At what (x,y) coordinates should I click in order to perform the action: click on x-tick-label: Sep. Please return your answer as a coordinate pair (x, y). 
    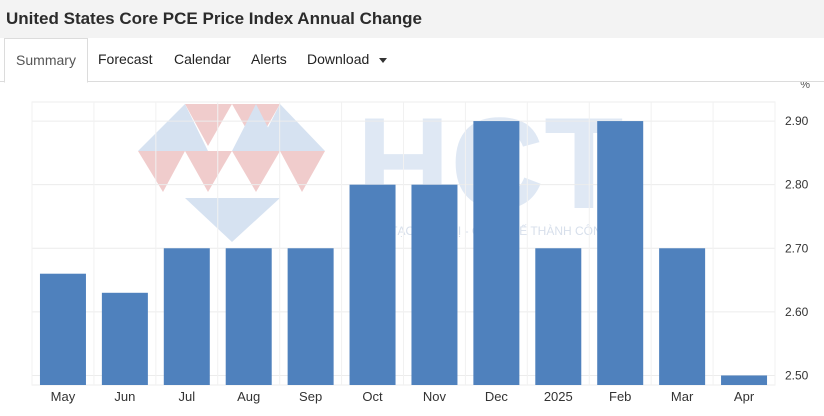
    Looking at the image, I should click on (310, 396).